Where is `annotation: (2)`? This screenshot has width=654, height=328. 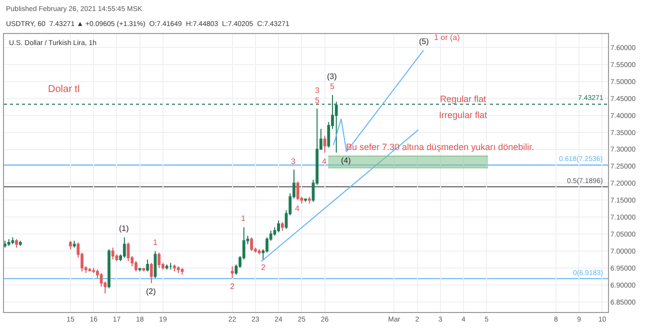 annotation: (2) is located at coordinates (151, 291).